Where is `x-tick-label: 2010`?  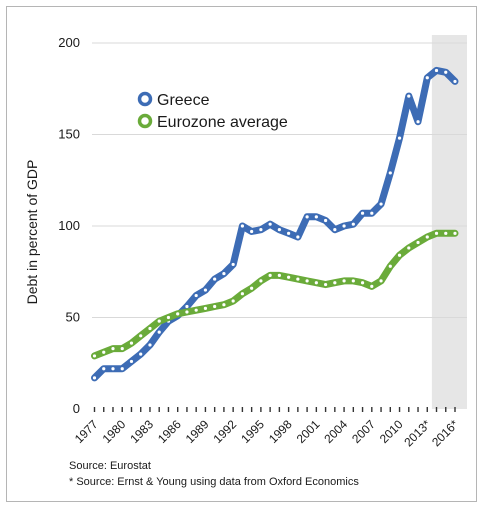 x-tick-label: 2010 is located at coordinates (391, 431).